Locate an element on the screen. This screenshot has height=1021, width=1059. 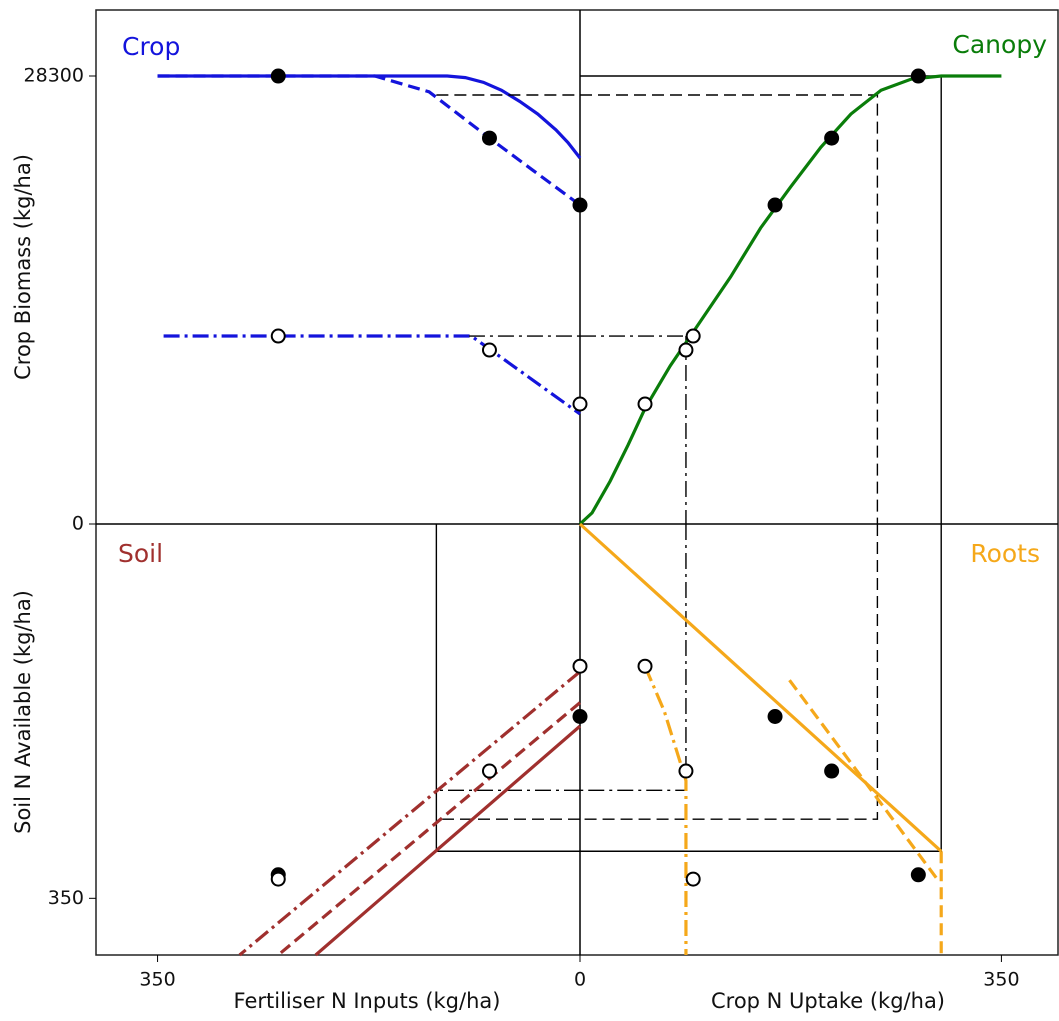
quadrant-label: Roots is located at coordinates (1005, 553).